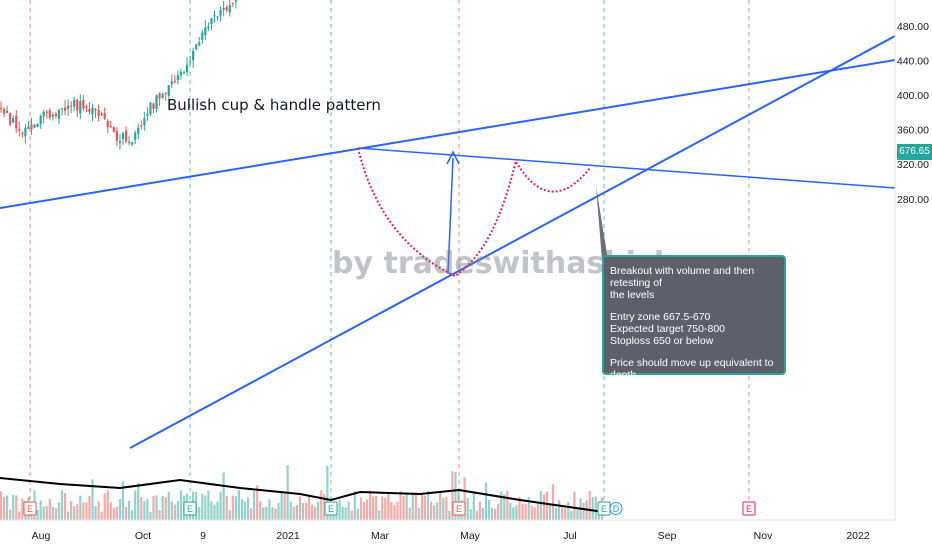 The height and width of the screenshot is (550, 932). Describe the element at coordinates (667, 329) in the screenshot. I see `annotation-line: Expected target 750-800` at that location.